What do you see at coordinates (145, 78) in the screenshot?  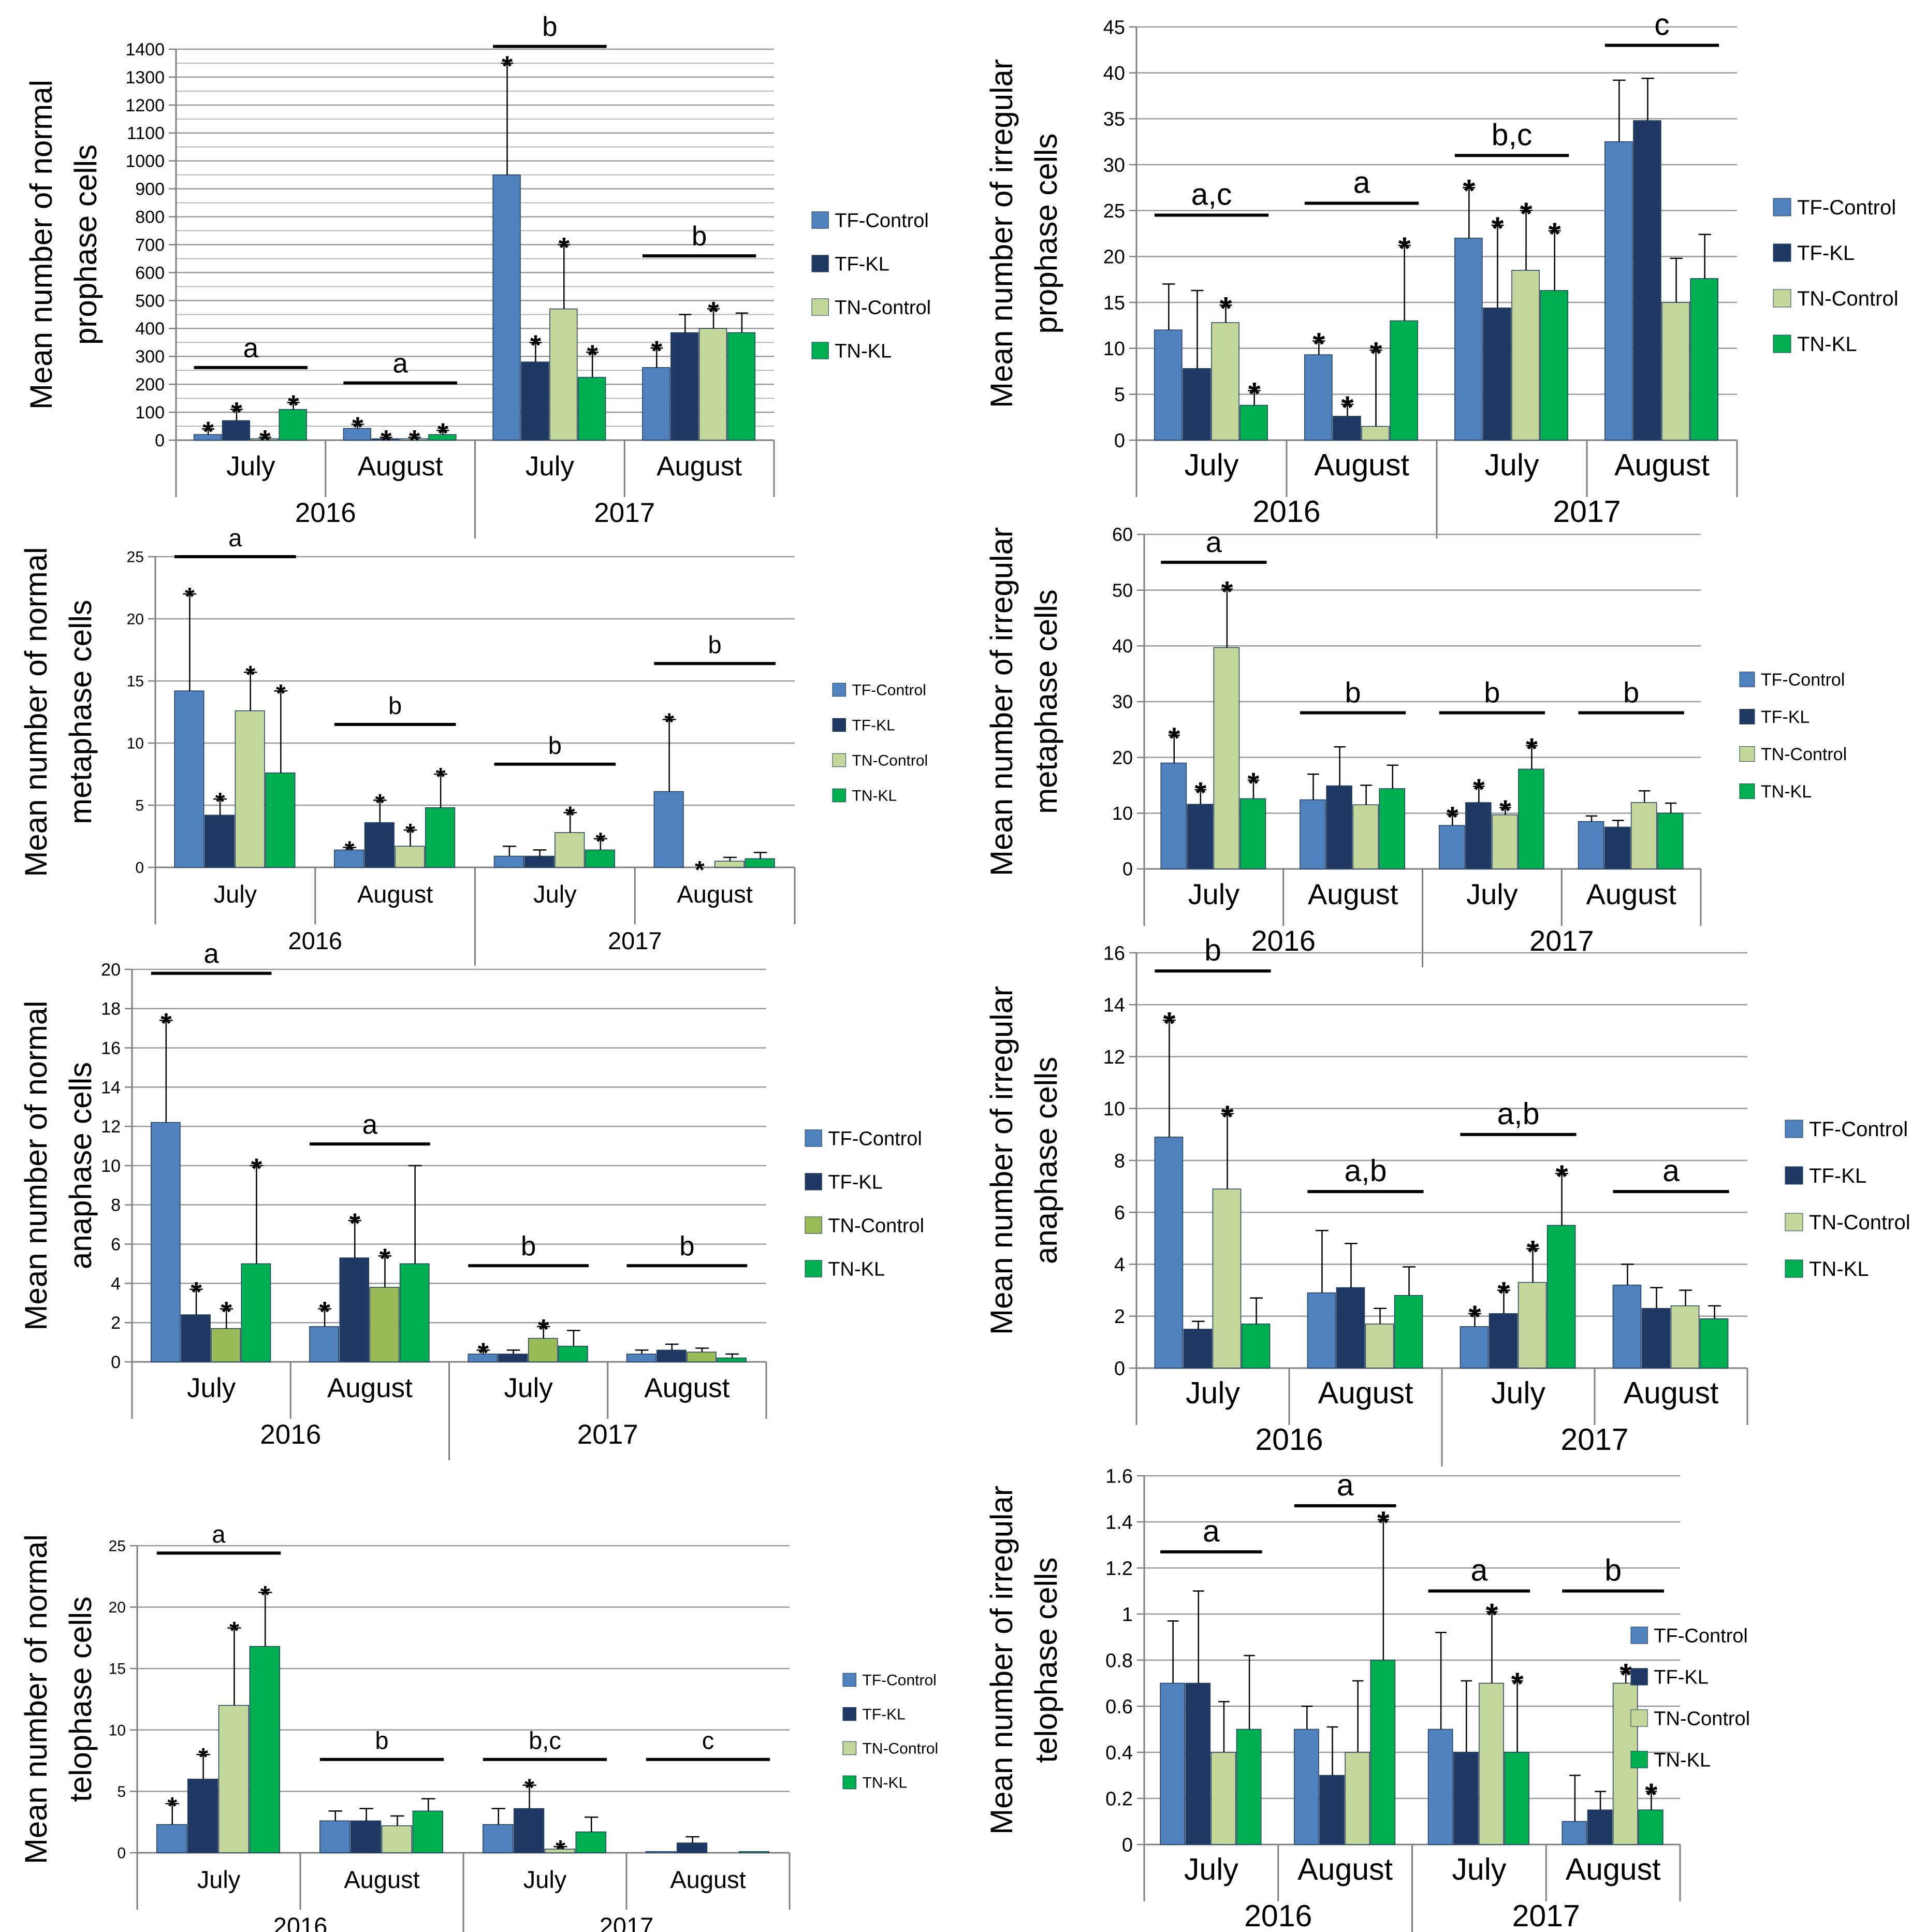 I see `y-tick-label: 1300` at bounding box center [145, 78].